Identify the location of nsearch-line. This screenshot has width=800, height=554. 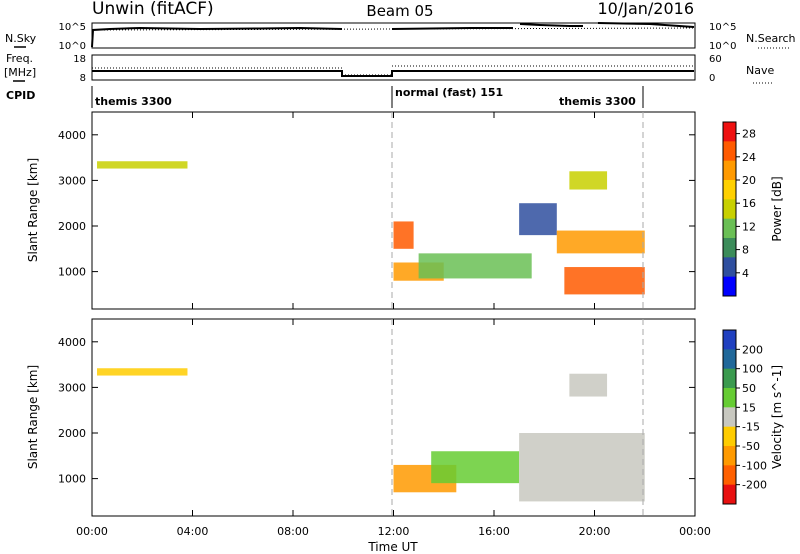
(393, 29).